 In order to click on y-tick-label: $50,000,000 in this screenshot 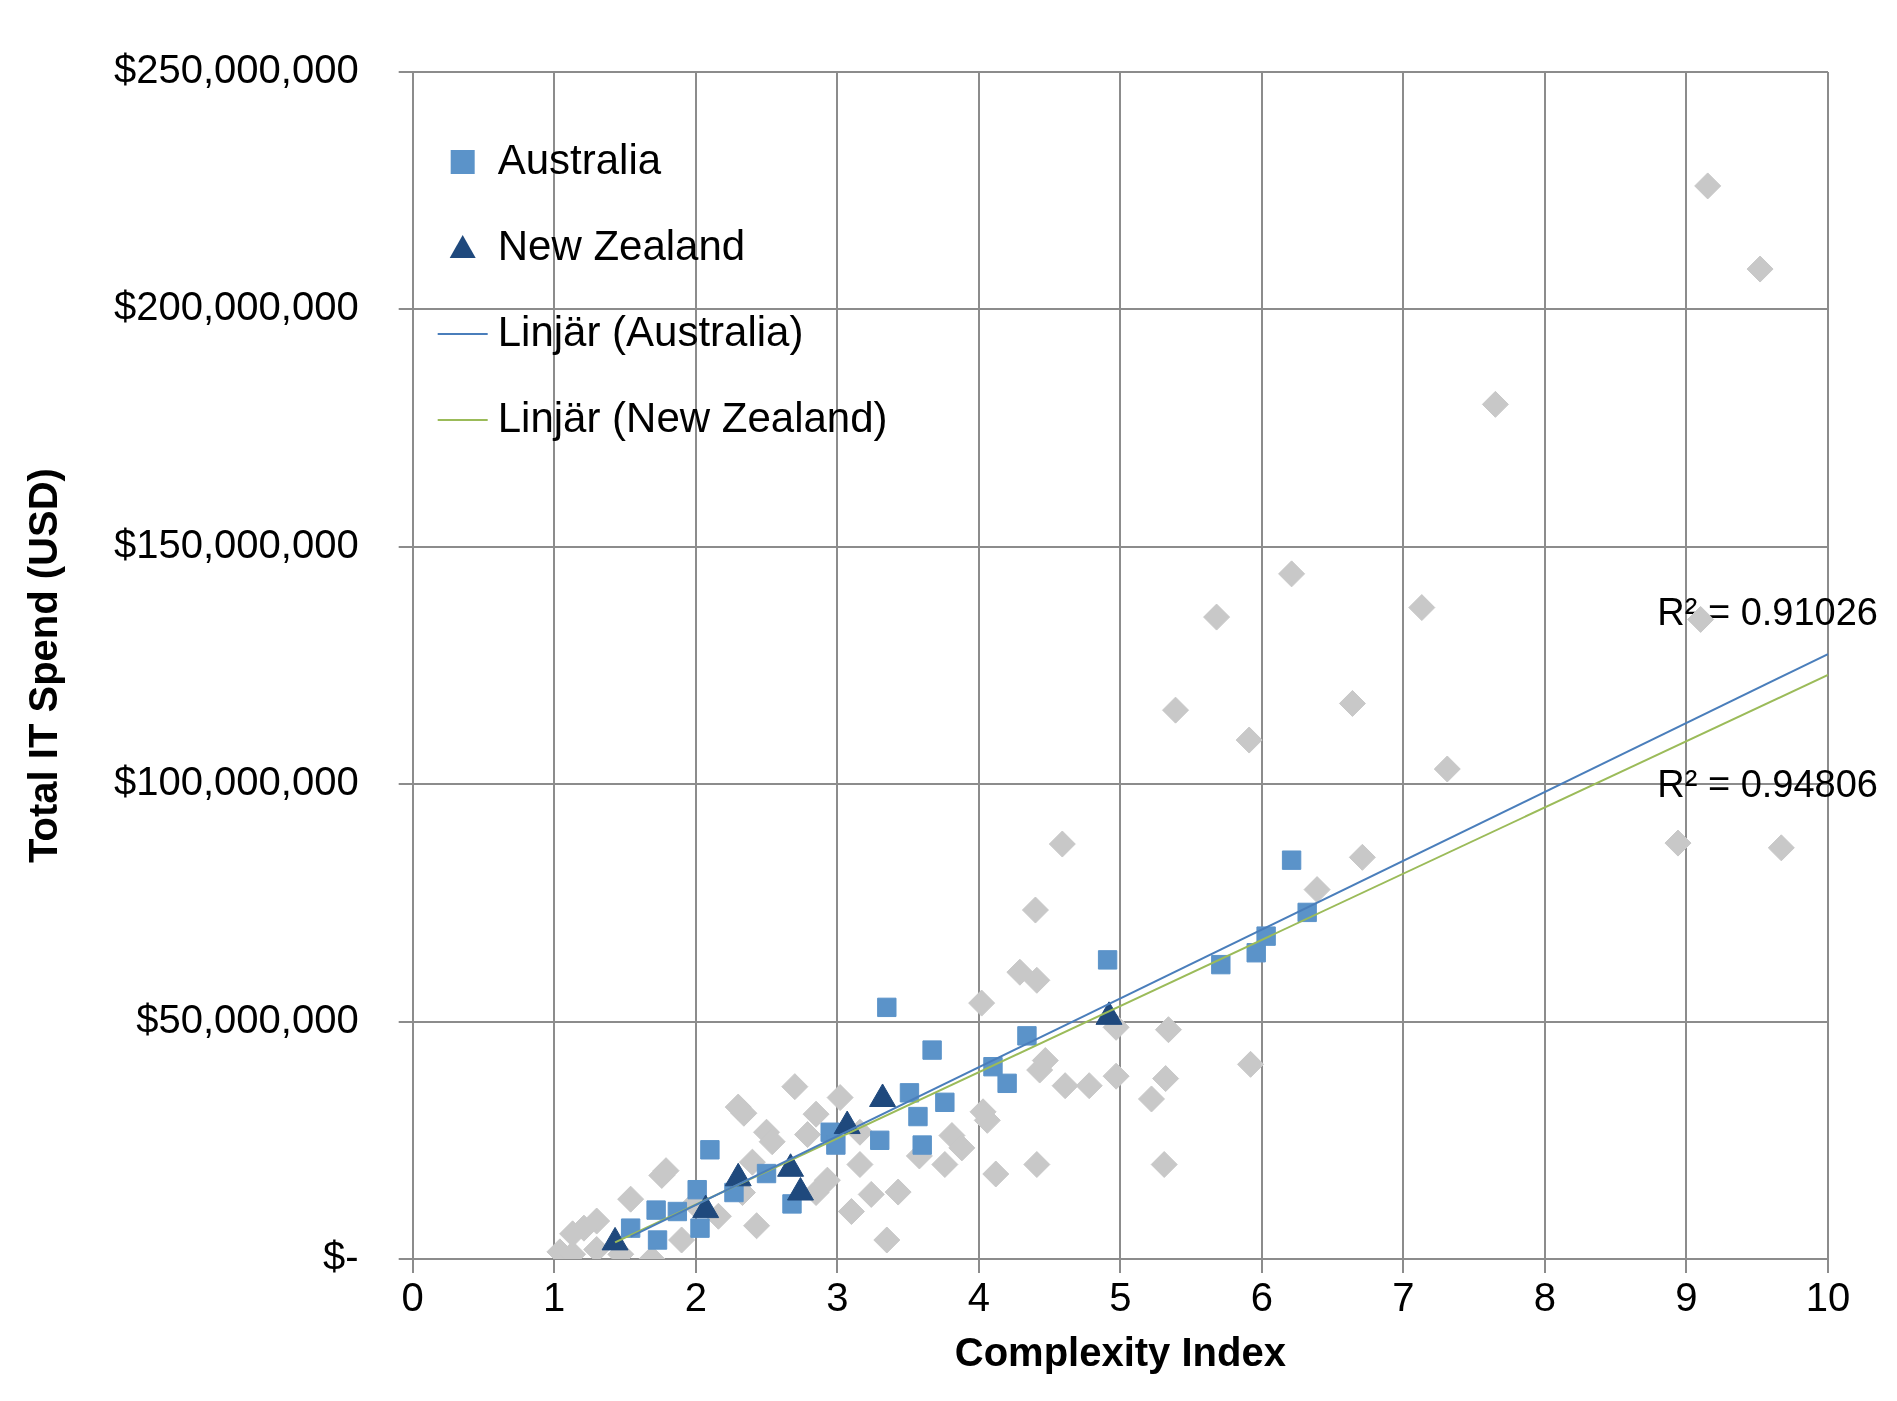, I will do `click(247, 1018)`.